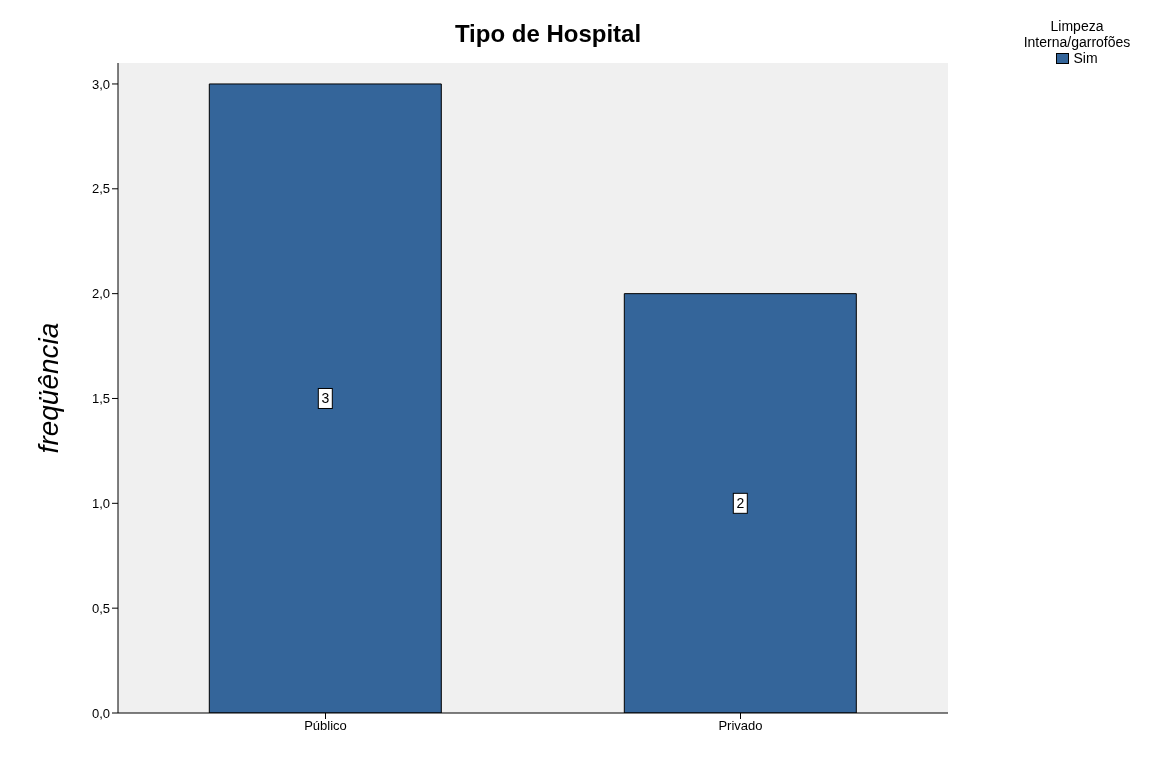 The image size is (1160, 761). I want to click on y-tick-label: 1,0, so click(100, 503).